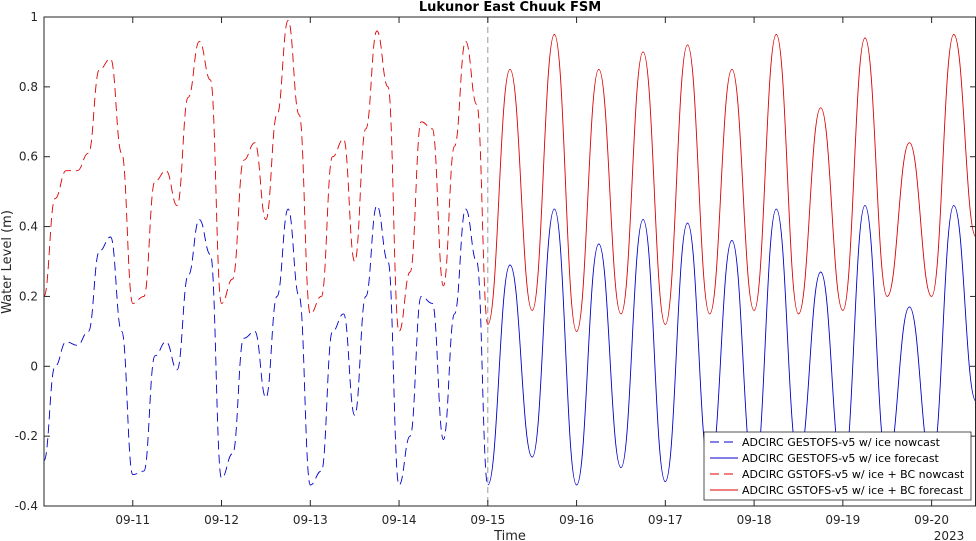 This screenshot has height=541, width=976. Describe the element at coordinates (754, 520) in the screenshot. I see `x-tick-label: 09-18` at that location.